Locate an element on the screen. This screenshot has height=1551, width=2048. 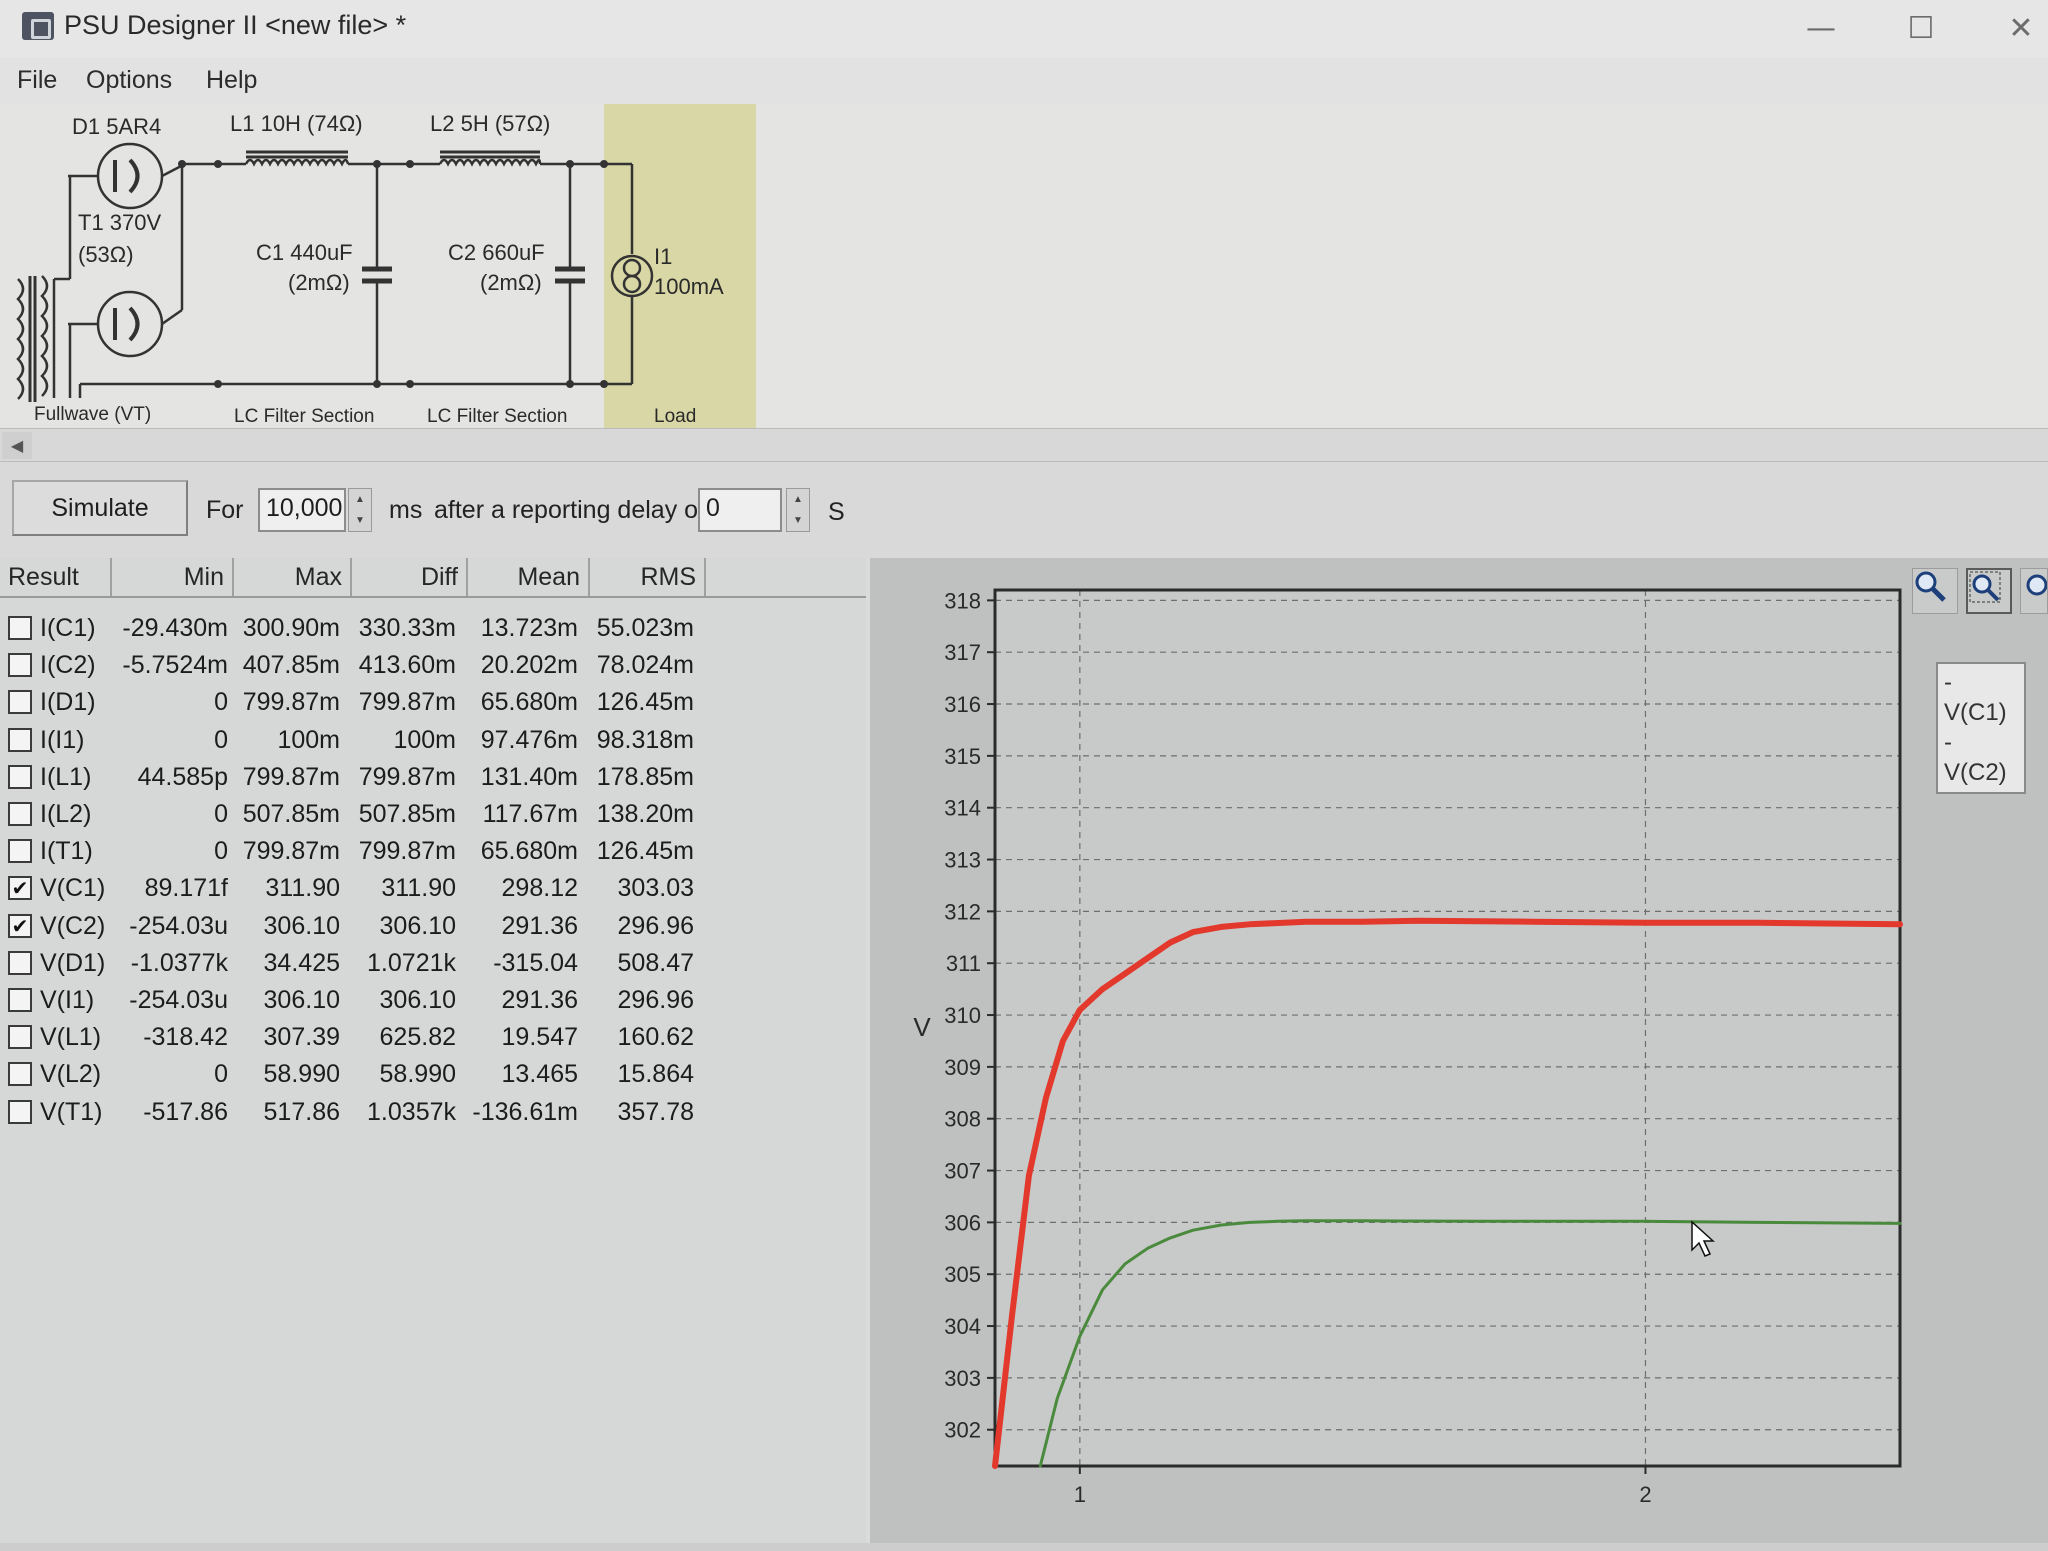
transformer-icon is located at coordinates (43, 338).